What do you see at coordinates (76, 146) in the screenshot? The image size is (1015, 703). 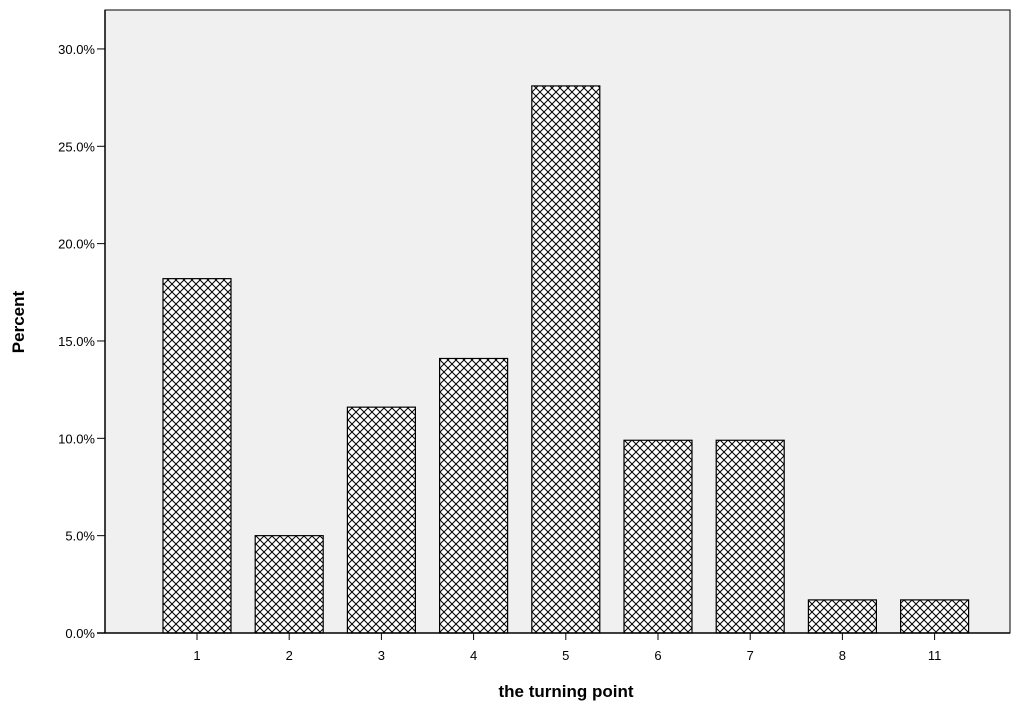 I see `y-tick-label: 25.0%` at bounding box center [76, 146].